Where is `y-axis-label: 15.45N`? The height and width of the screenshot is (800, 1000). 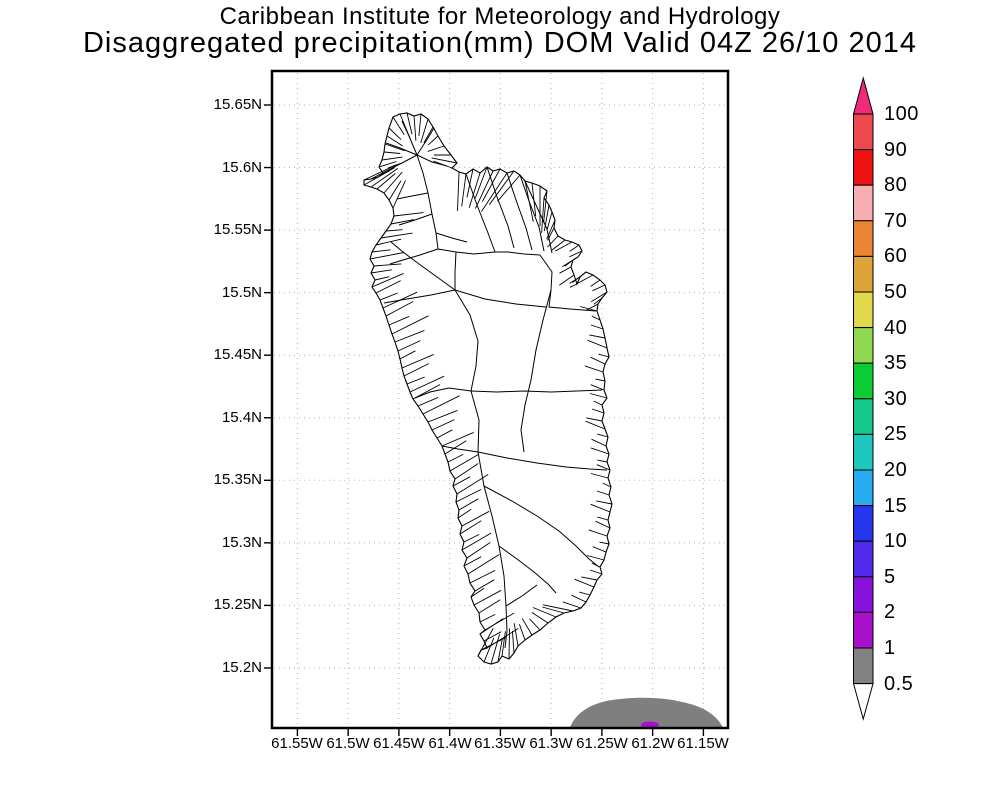 y-axis-label: 15.45N is located at coordinates (237, 354).